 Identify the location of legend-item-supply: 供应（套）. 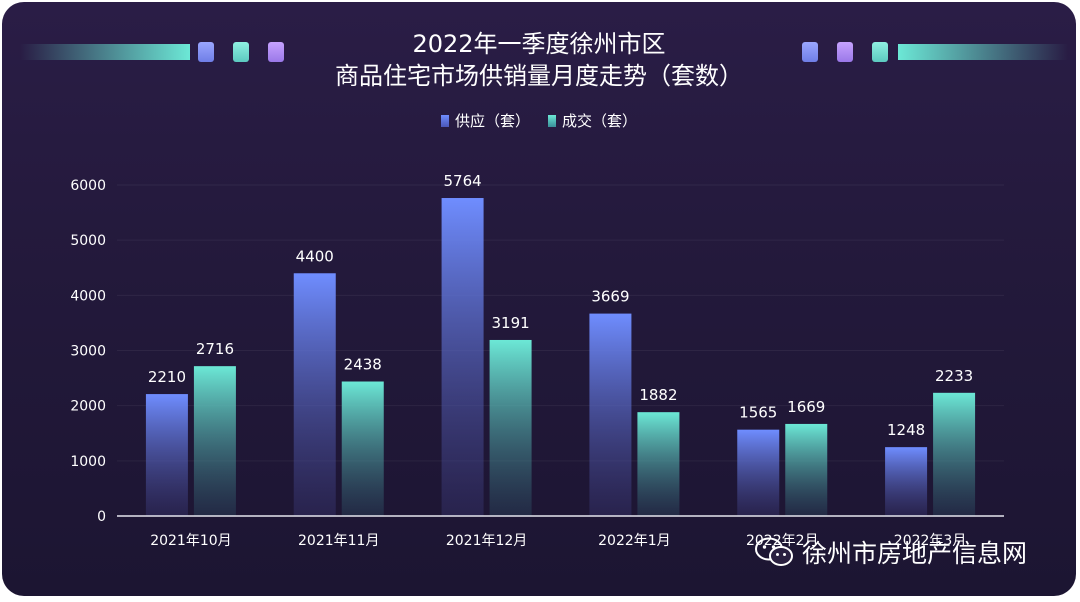
(485, 120).